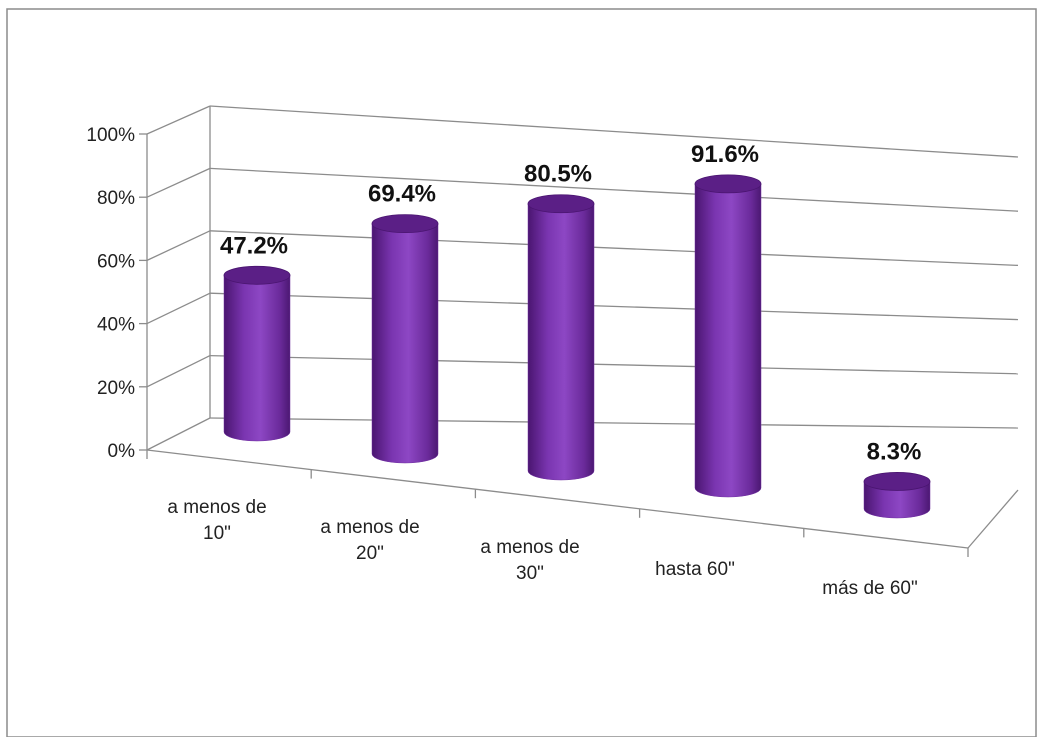 Image resolution: width=1039 pixels, height=737 pixels. What do you see at coordinates (216, 520) in the screenshot?
I see `x-tick-label: a menos de 10"` at bounding box center [216, 520].